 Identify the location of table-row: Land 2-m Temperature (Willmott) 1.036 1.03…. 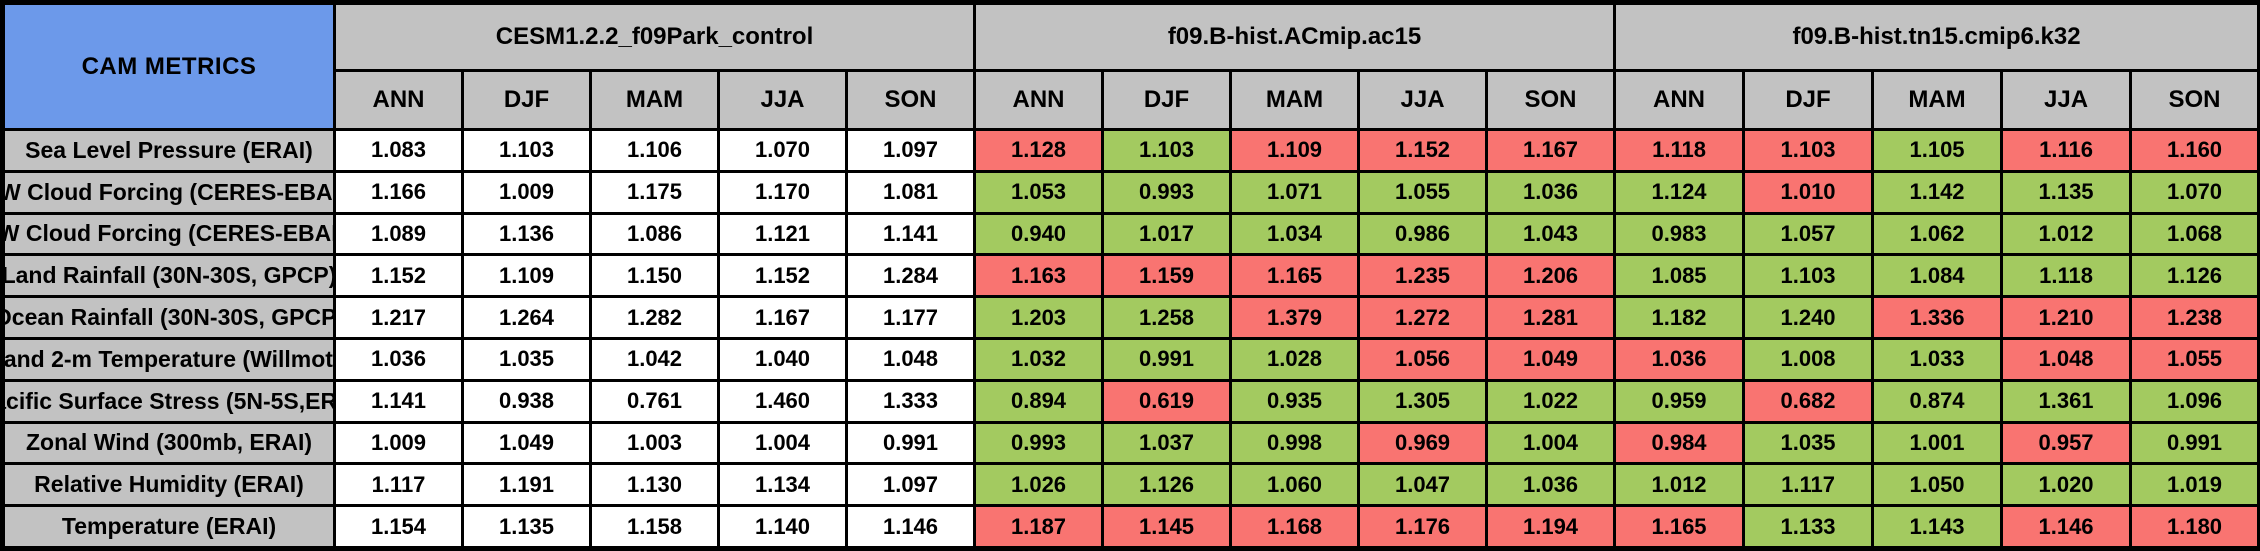
(1130, 359).